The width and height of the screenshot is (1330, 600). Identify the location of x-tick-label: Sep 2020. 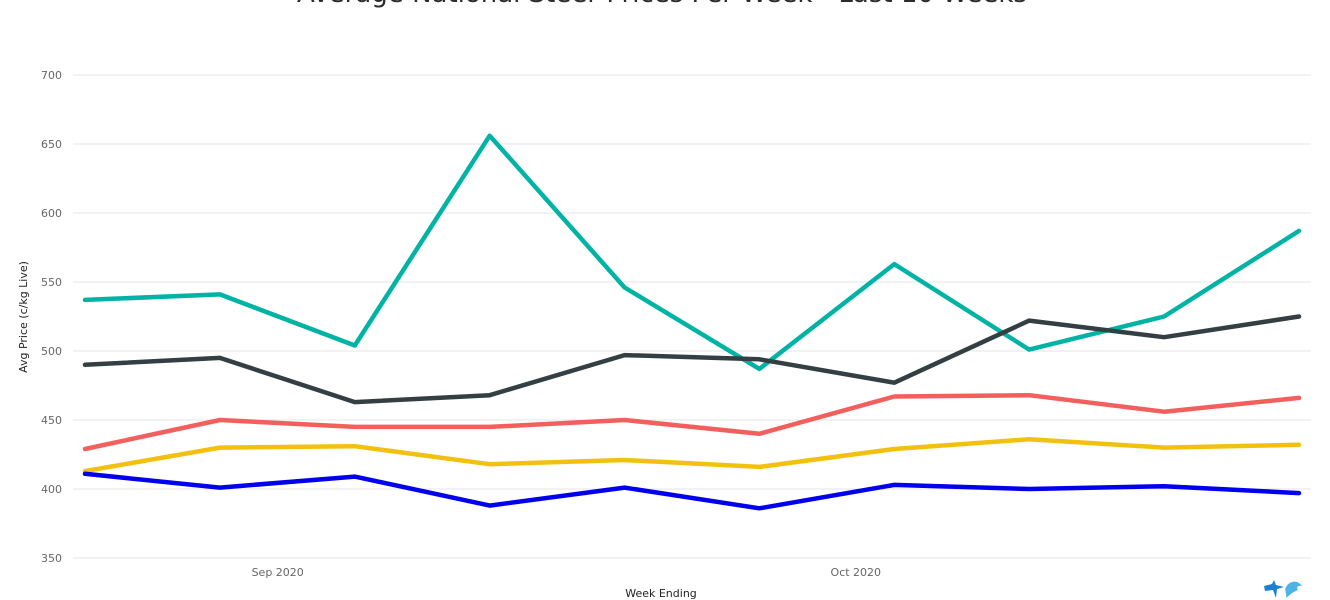
(278, 572).